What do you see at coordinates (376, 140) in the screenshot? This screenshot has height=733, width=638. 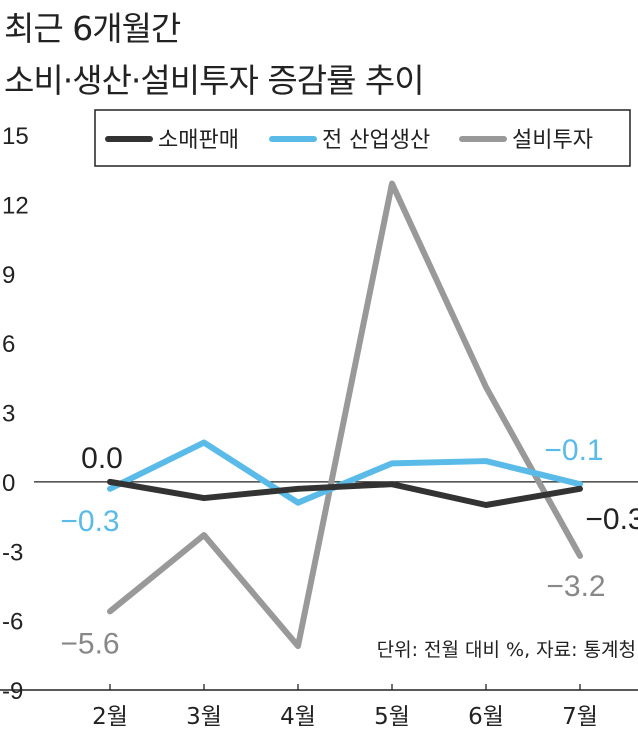 I see `legend-label: 전 산업생산` at bounding box center [376, 140].